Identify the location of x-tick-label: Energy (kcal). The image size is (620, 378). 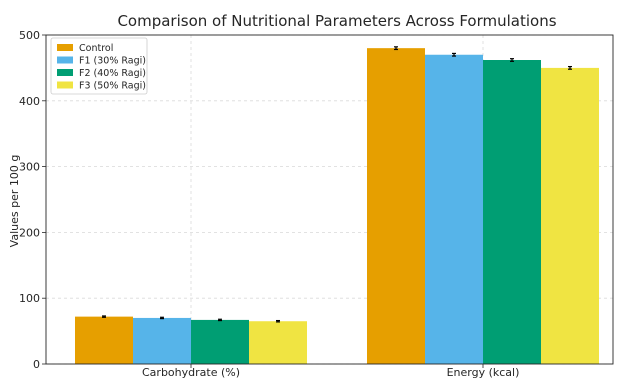
(483, 372).